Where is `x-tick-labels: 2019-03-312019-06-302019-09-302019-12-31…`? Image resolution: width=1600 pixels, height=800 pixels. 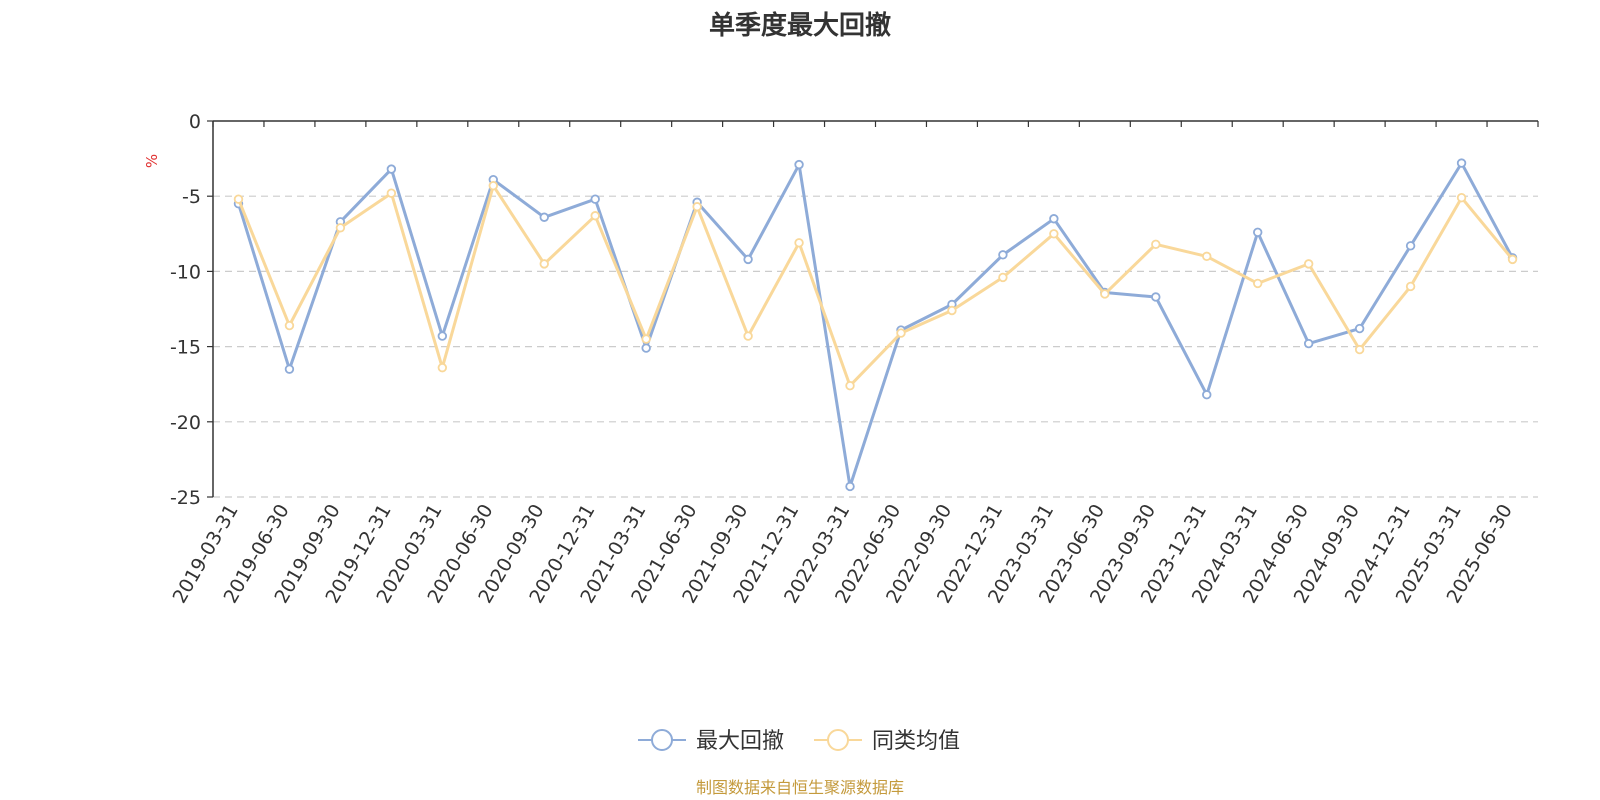 x-tick-labels: 2019-03-312019-06-302019-09-302019-12-31… is located at coordinates (843, 553).